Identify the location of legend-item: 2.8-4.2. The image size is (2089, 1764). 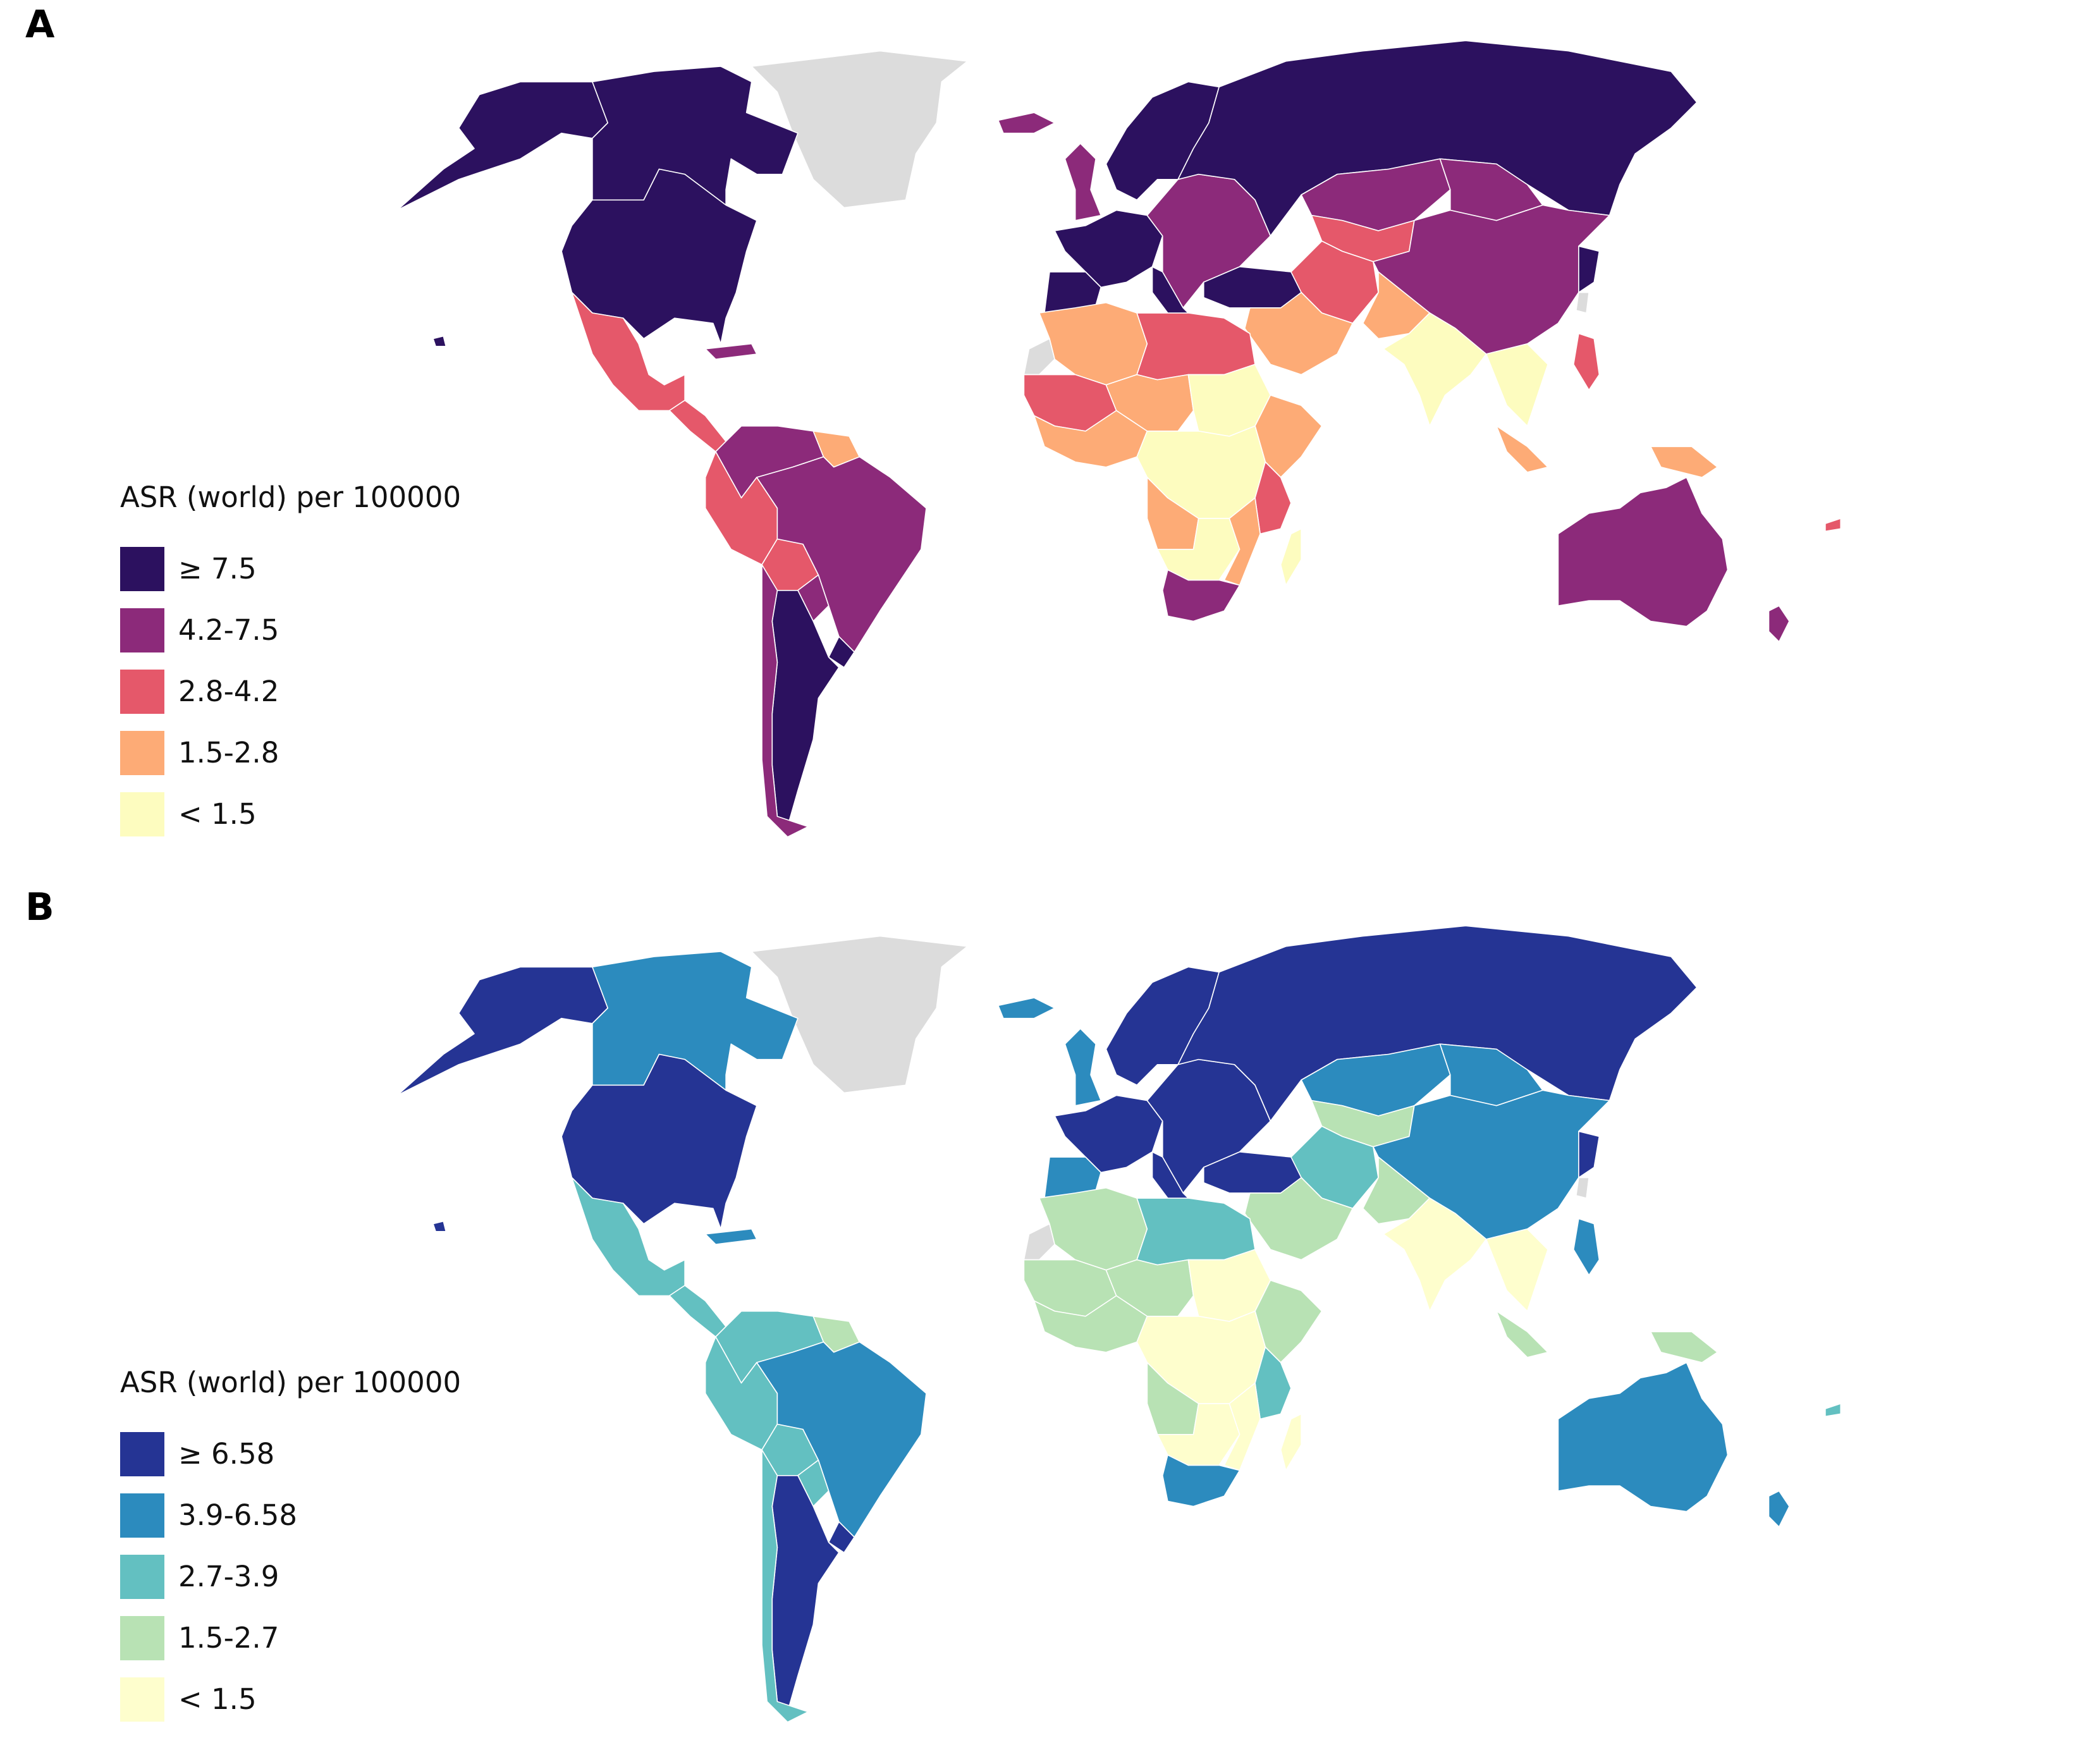
(290, 691).